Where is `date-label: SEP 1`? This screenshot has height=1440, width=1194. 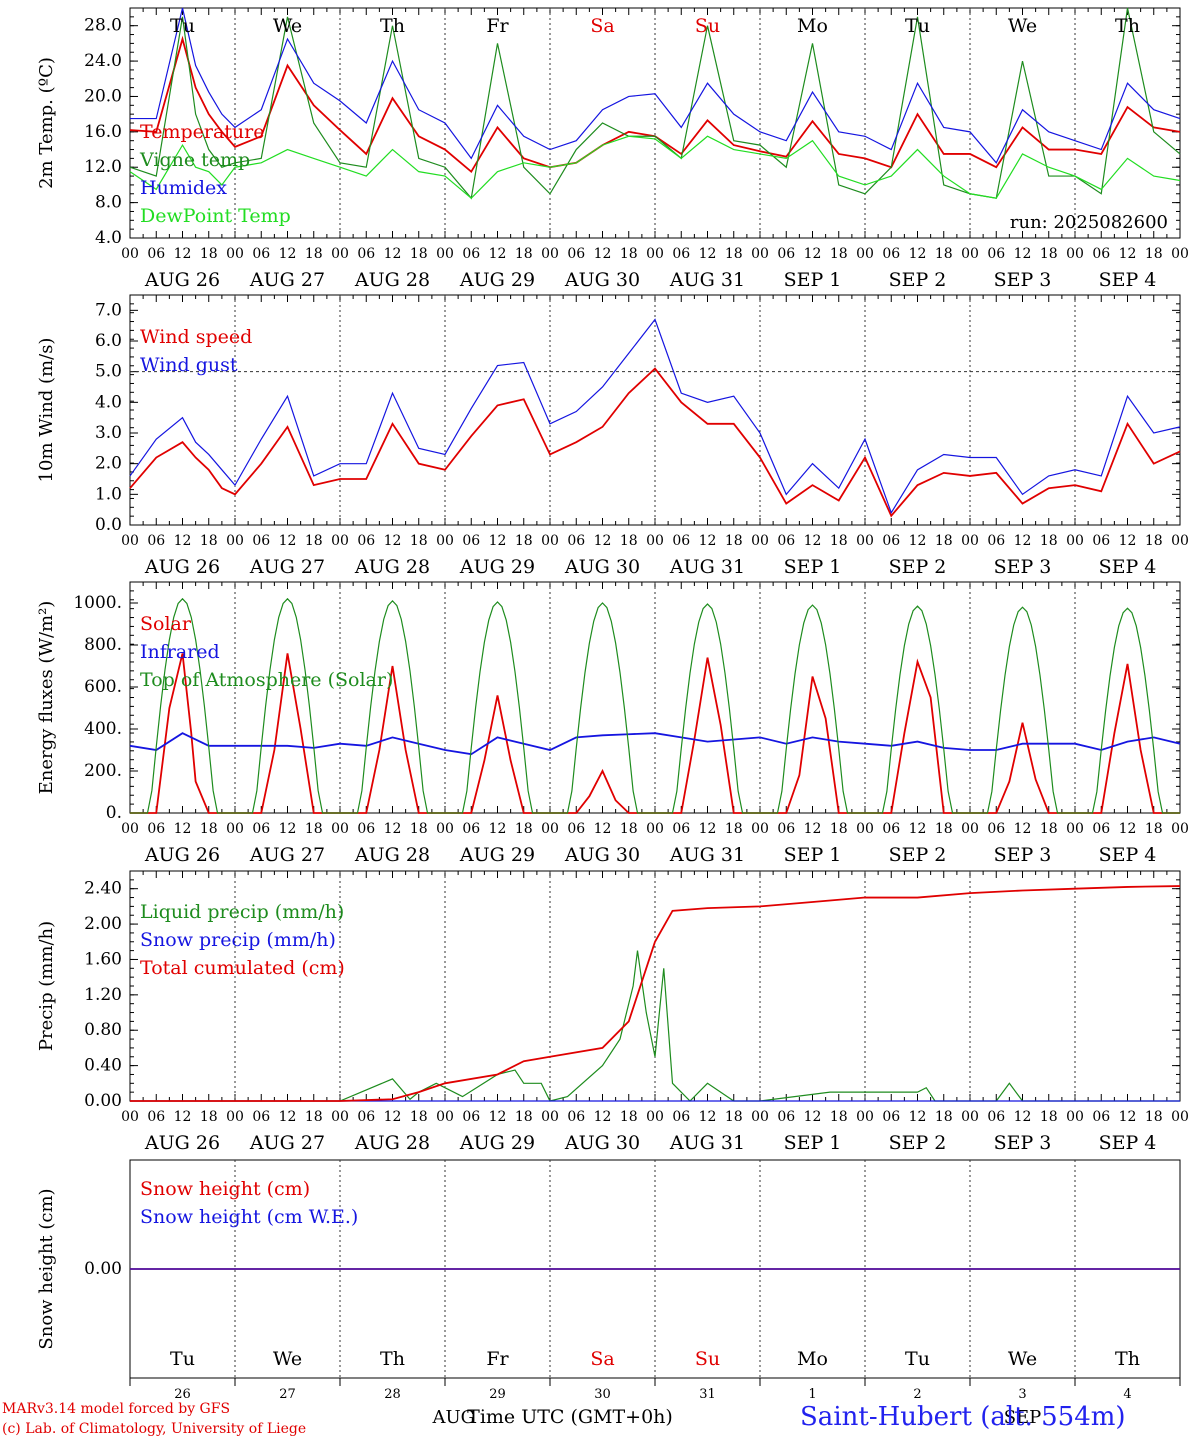 date-label: SEP 1 is located at coordinates (813, 280).